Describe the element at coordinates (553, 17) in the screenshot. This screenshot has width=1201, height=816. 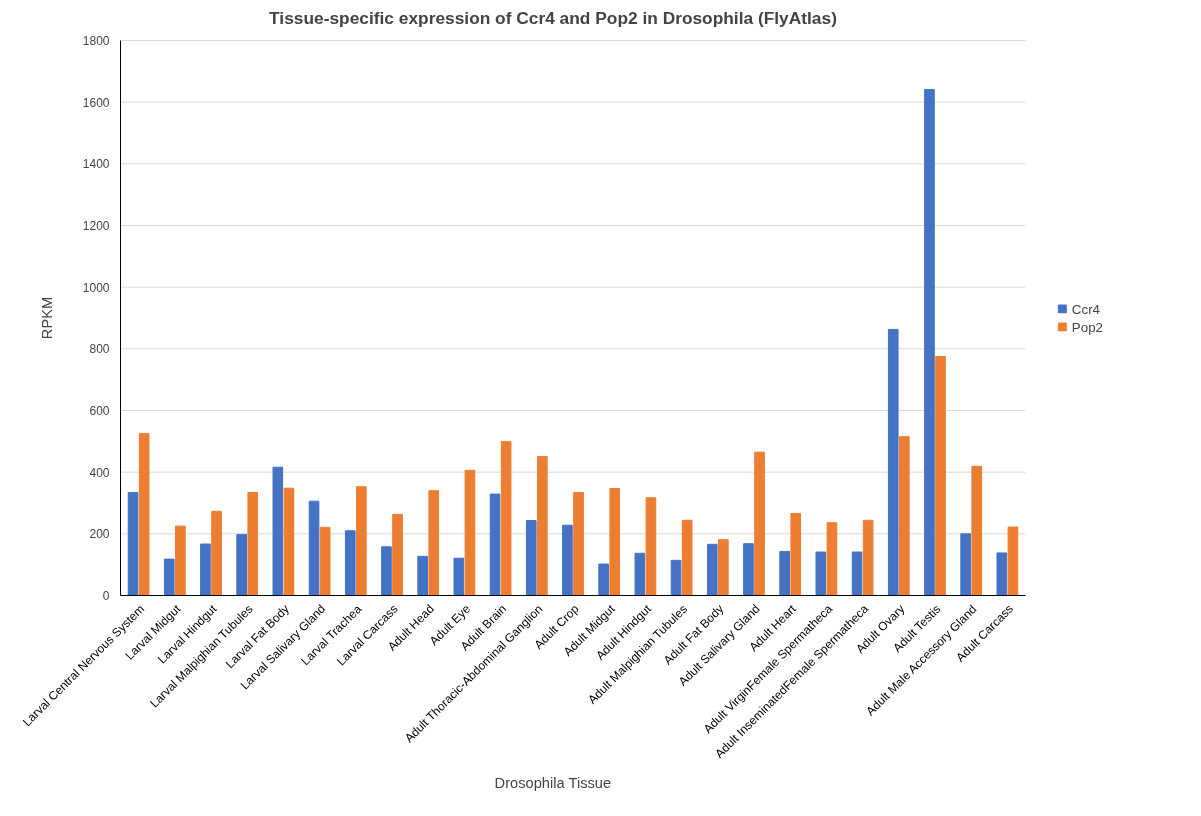
I see `chart-title: Tissue-specific expression of Ccr4 and Pop2 in Drosophila (FlyAtlas)` at that location.